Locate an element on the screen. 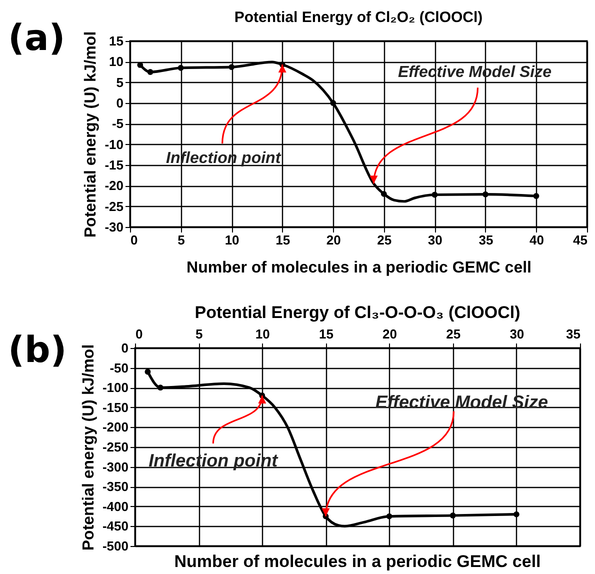 This screenshot has width=595, height=574. y-tick-label: -500 is located at coordinates (115, 546).